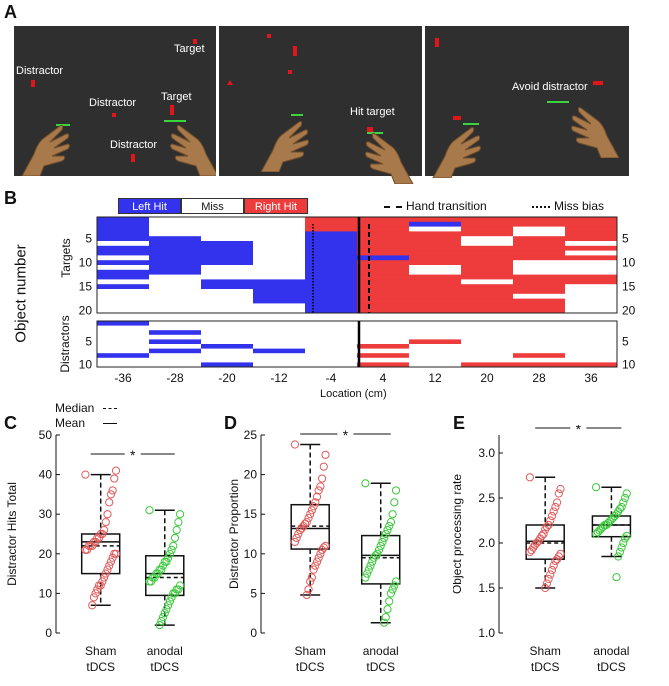 The height and width of the screenshot is (686, 669). Describe the element at coordinates (88, 342) in the screenshot. I see `y-tick-label: 5` at that location.